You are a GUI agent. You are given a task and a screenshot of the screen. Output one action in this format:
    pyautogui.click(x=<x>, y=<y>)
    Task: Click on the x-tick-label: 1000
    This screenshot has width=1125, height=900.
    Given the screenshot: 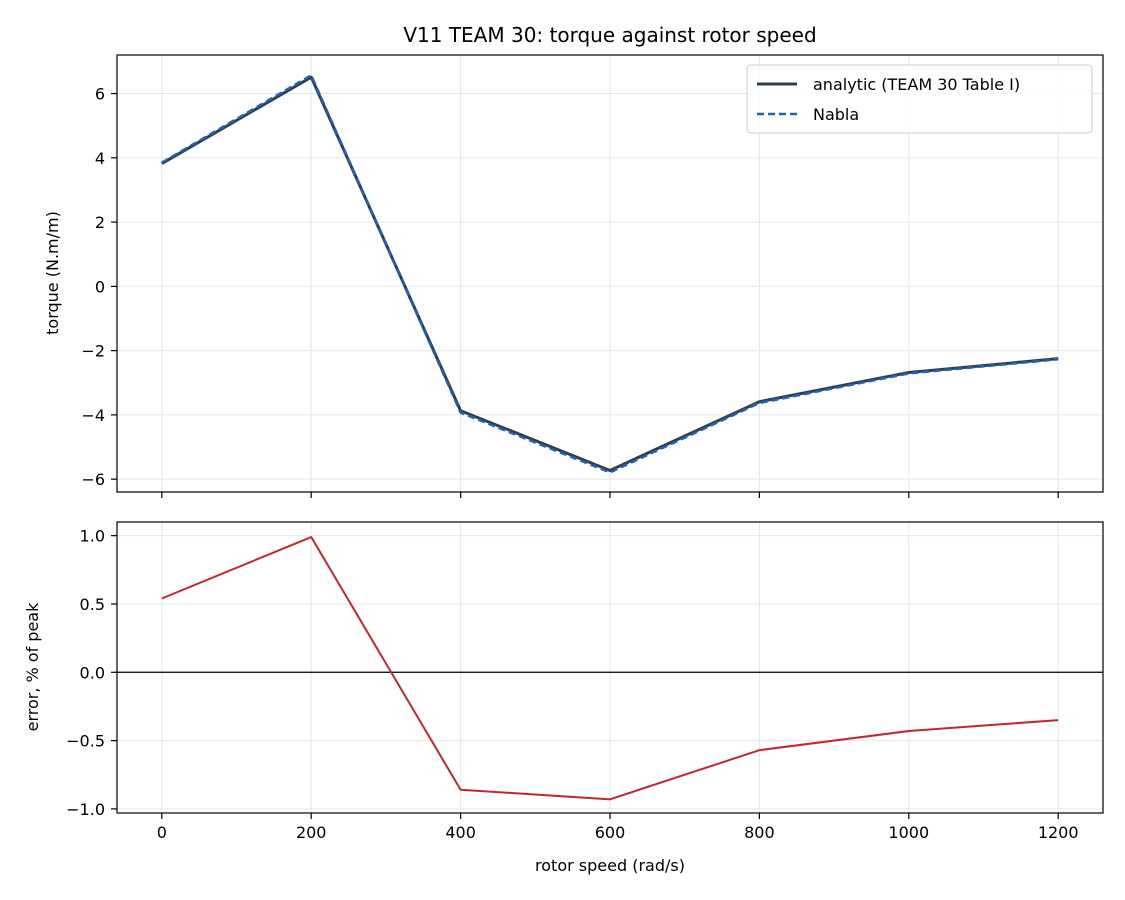 What is the action you would take?
    pyautogui.click(x=908, y=832)
    